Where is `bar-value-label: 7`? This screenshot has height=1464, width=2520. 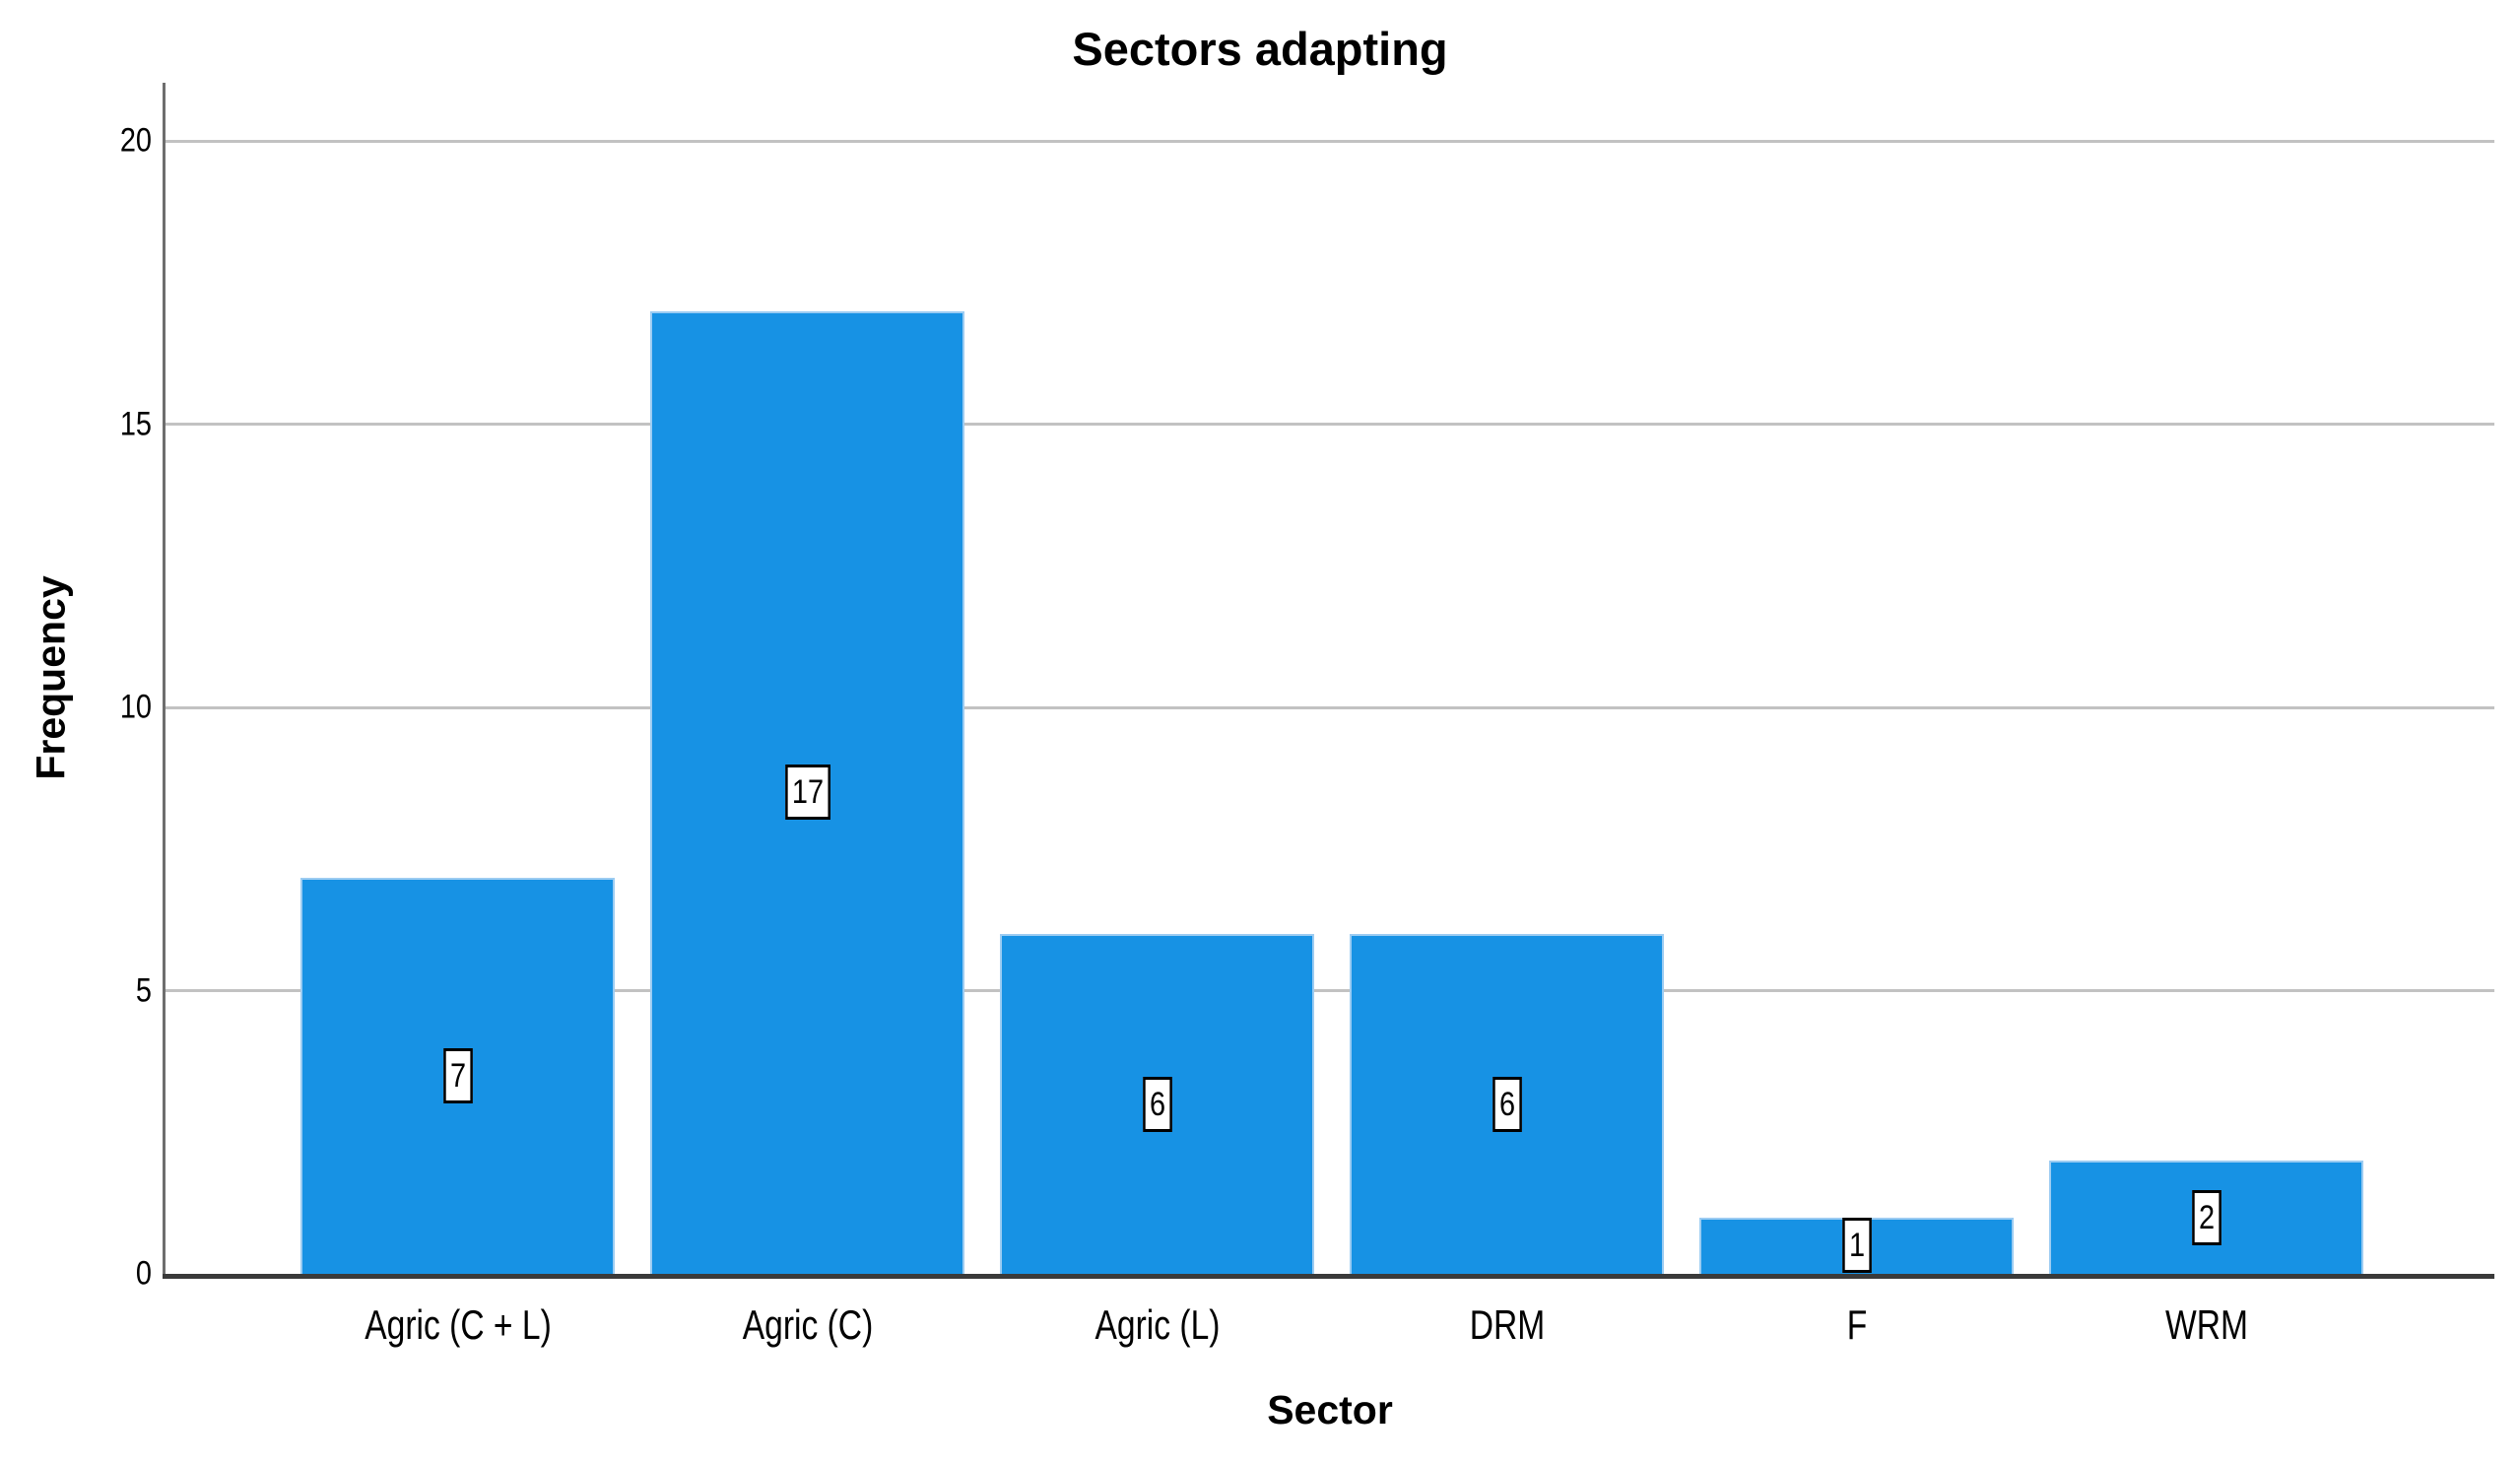
bar-value-label: 7 is located at coordinates (457, 1075).